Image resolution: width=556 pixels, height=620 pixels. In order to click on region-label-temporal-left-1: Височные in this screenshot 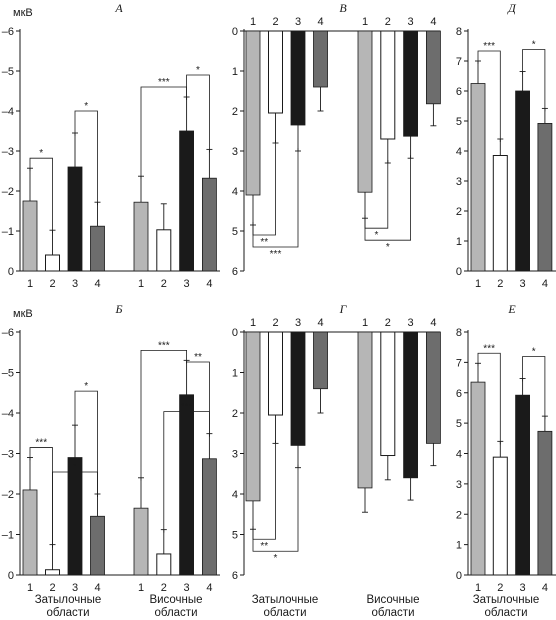, I will do `click(175, 600)`.